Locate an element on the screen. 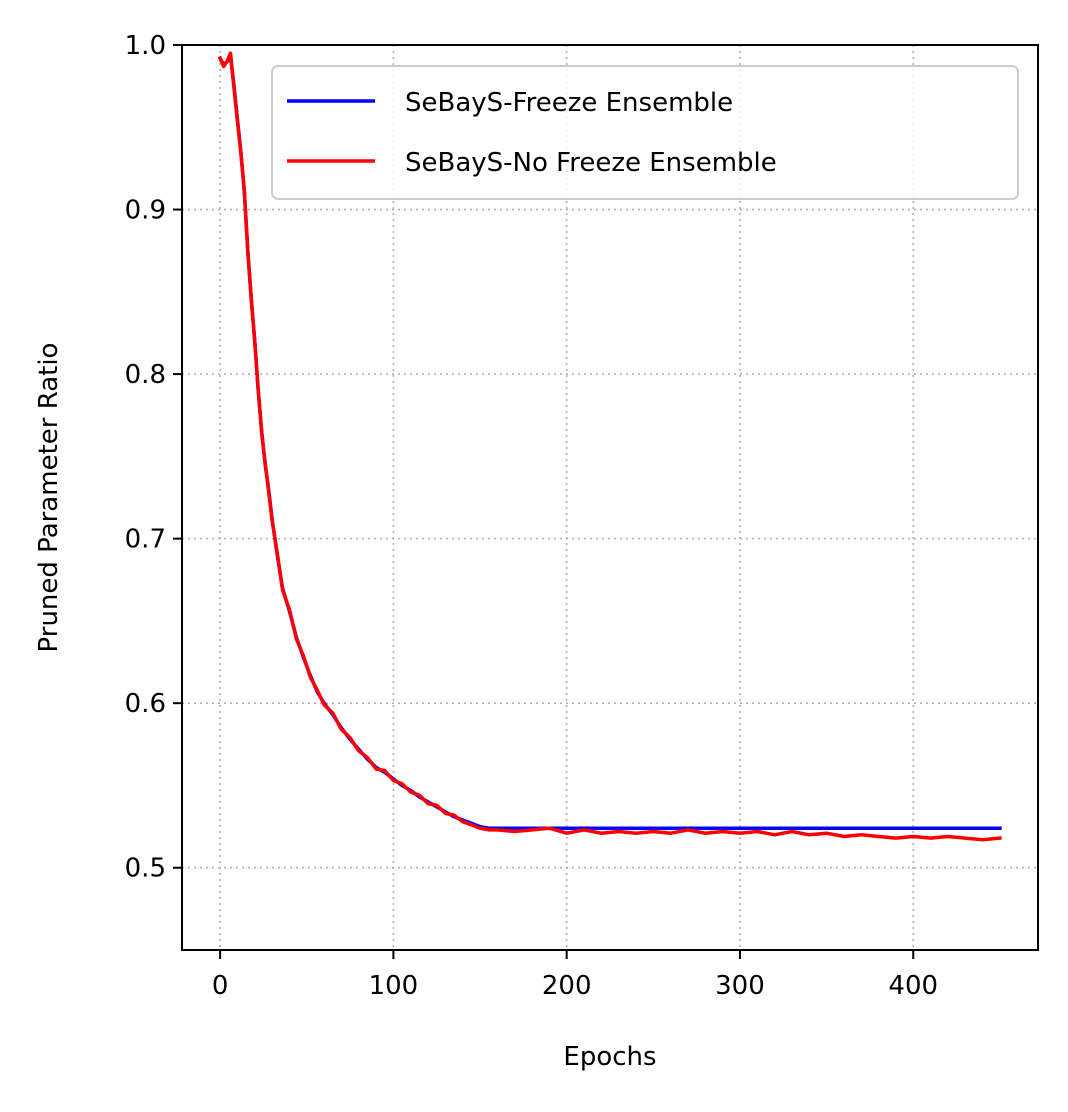 The image size is (1068, 1112). x-tick-label-3: 300 is located at coordinates (740, 986).